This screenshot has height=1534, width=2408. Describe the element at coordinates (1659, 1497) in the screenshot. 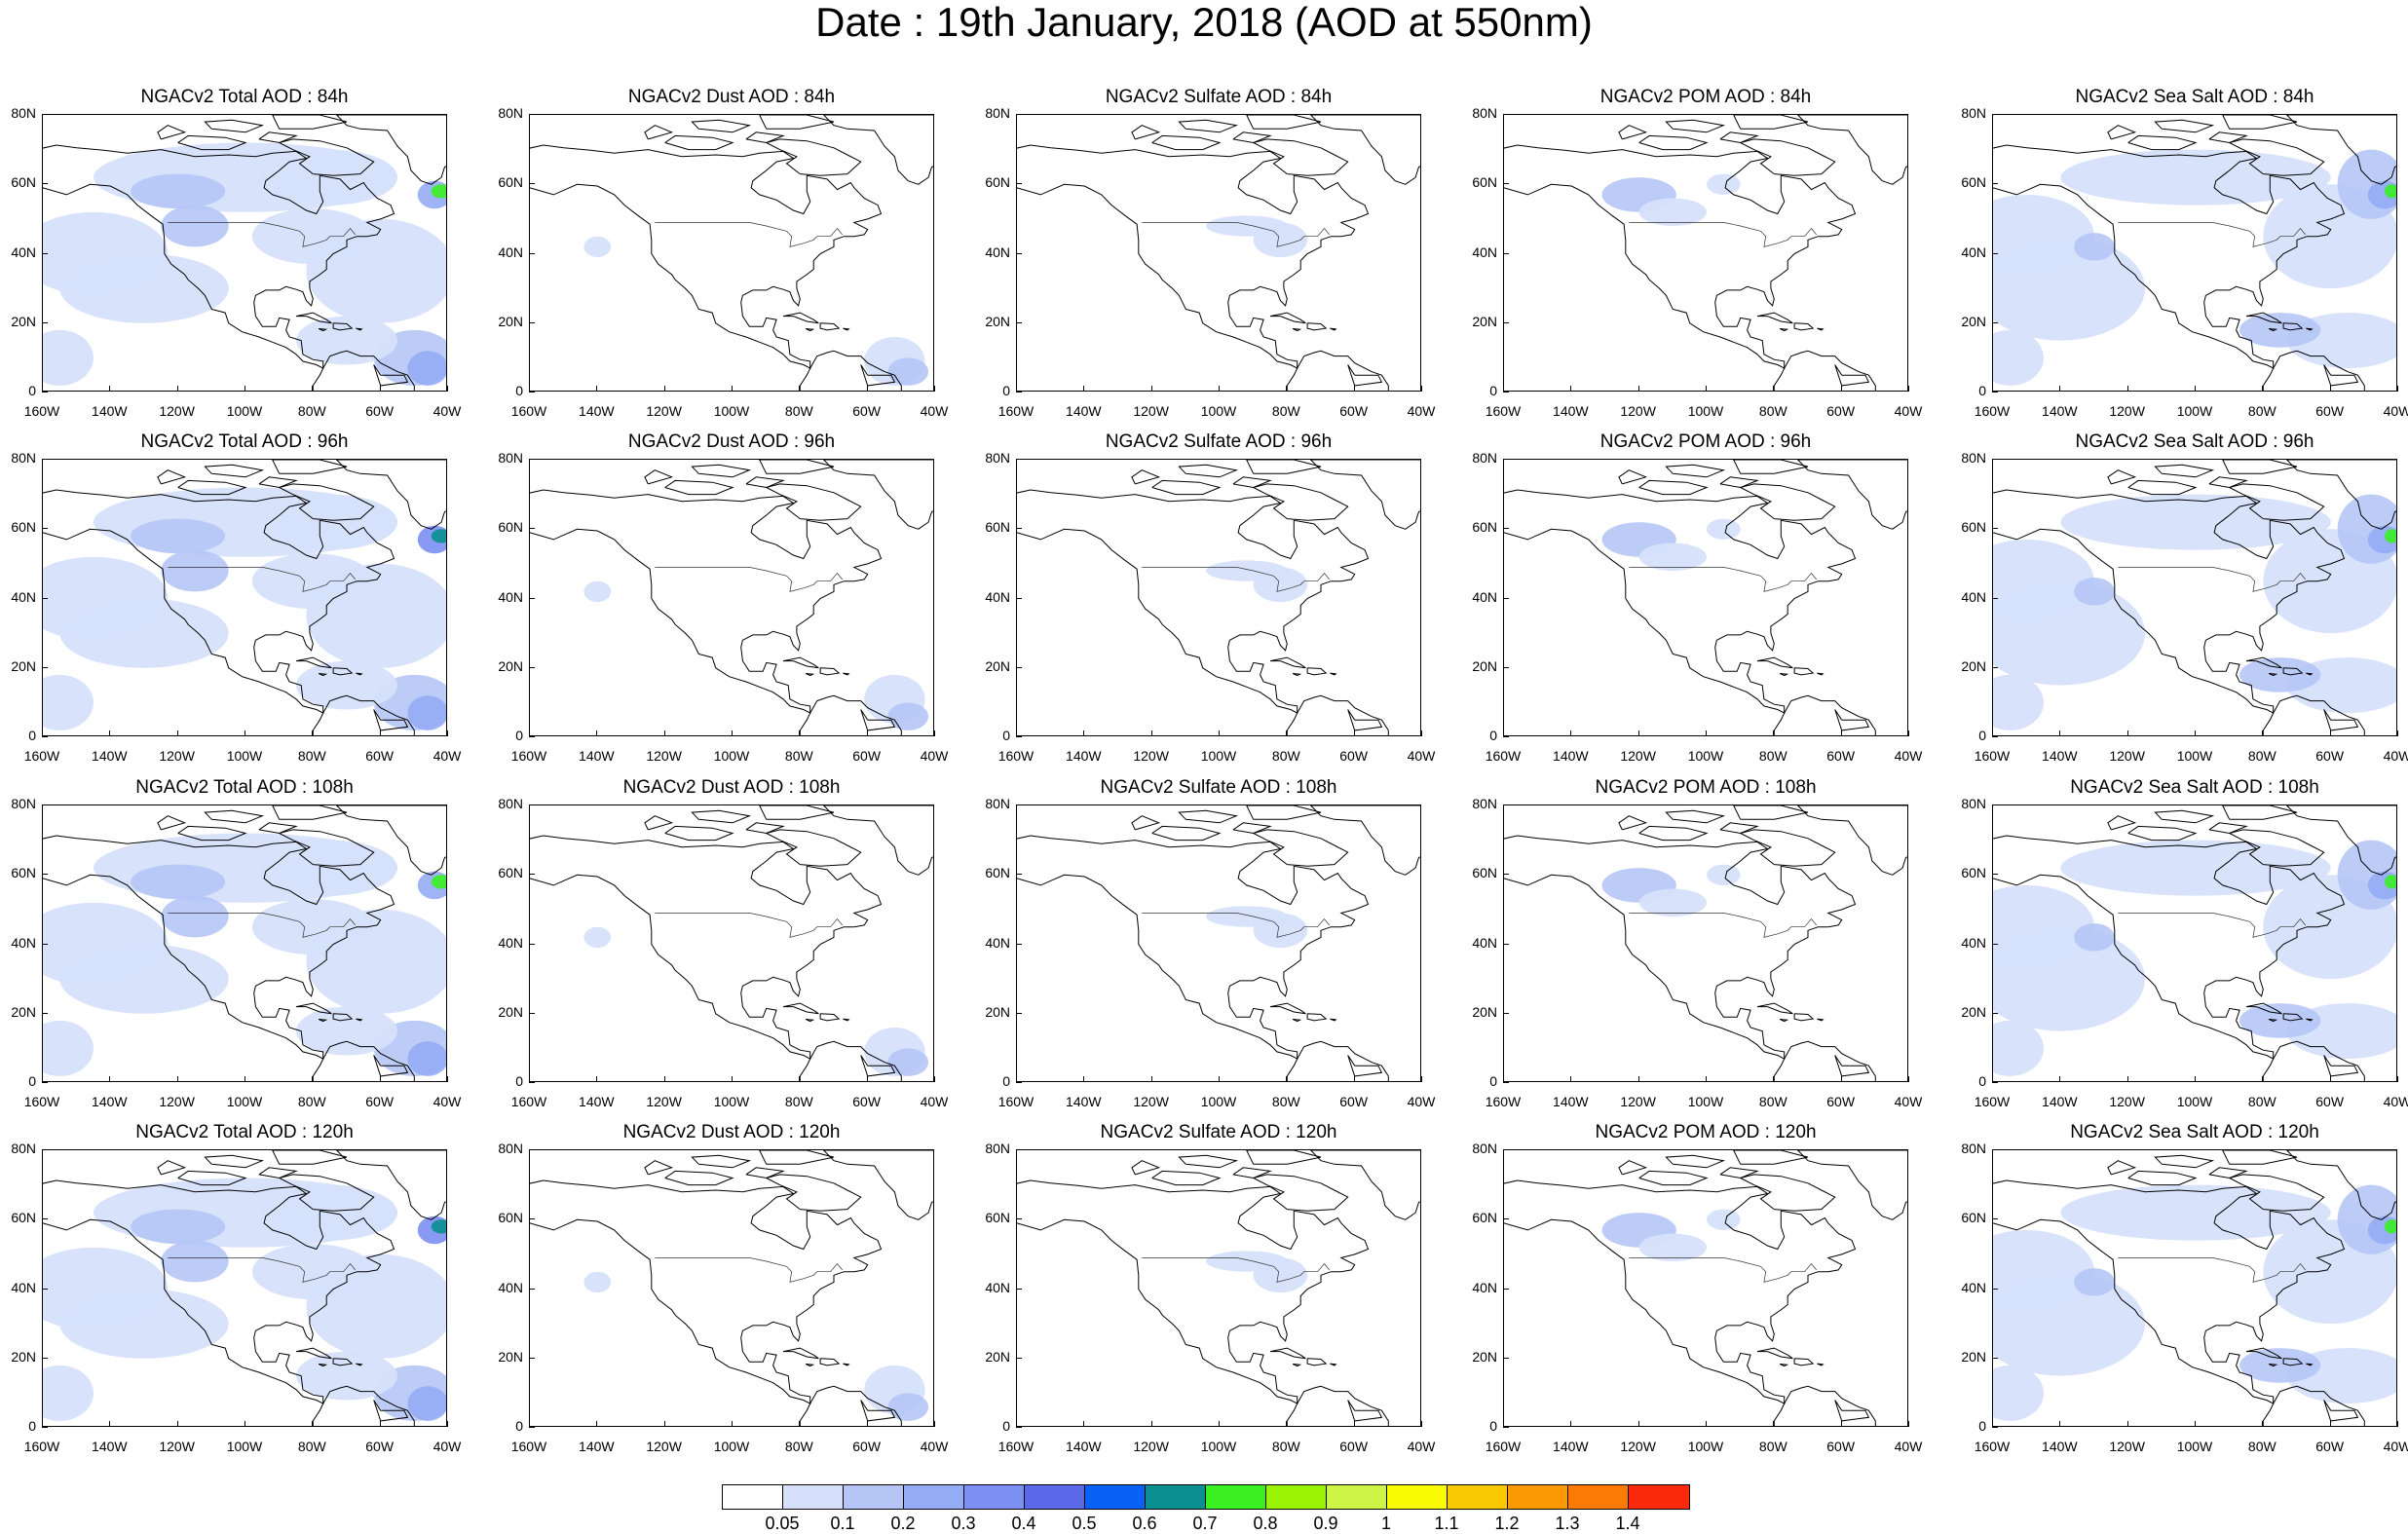

I see `colorbar-box` at that location.